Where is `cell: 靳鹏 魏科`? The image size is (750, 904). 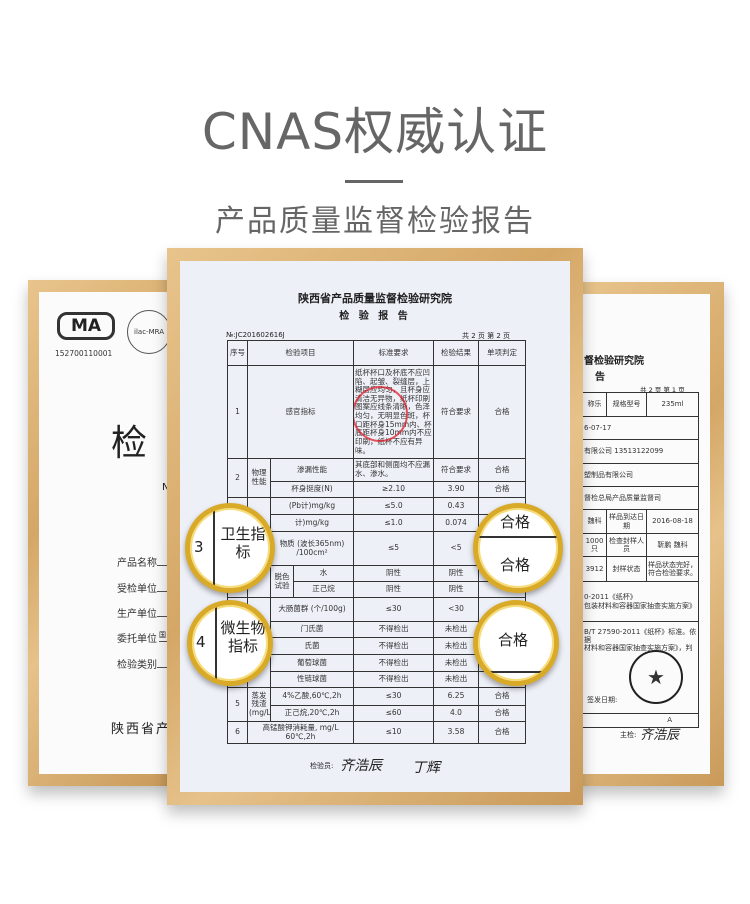
cell: 靳鹏 魏科 is located at coordinates (672, 545).